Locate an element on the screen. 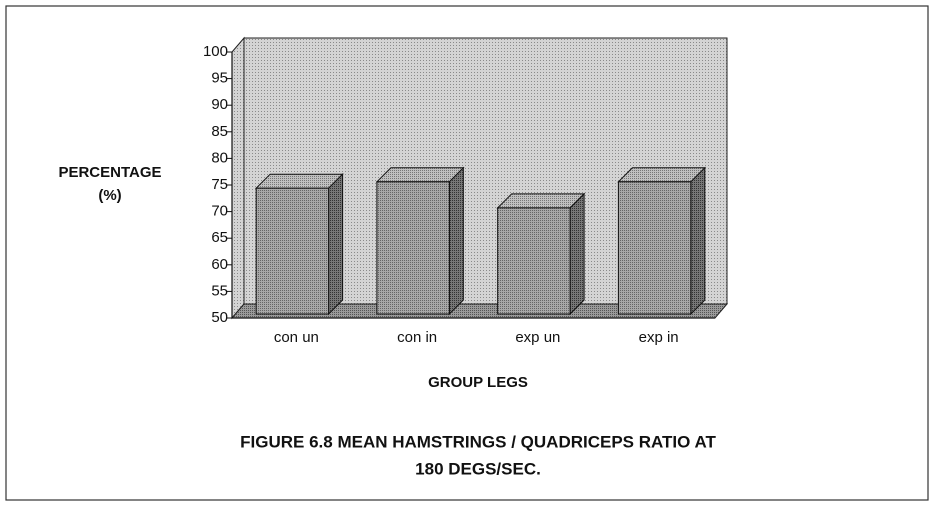 The width and height of the screenshot is (935, 507). y-tick-label: 60 is located at coordinates (219, 264).